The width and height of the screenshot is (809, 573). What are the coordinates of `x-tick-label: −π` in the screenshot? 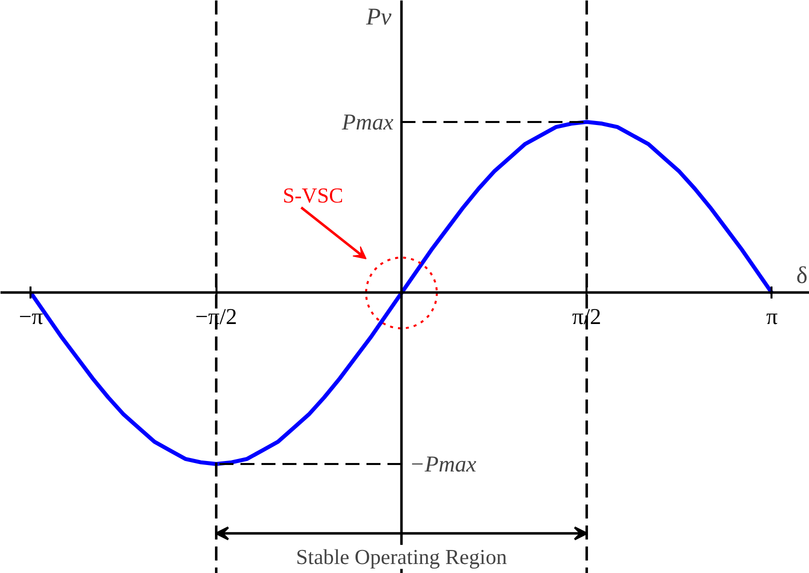 It's located at (31, 316).